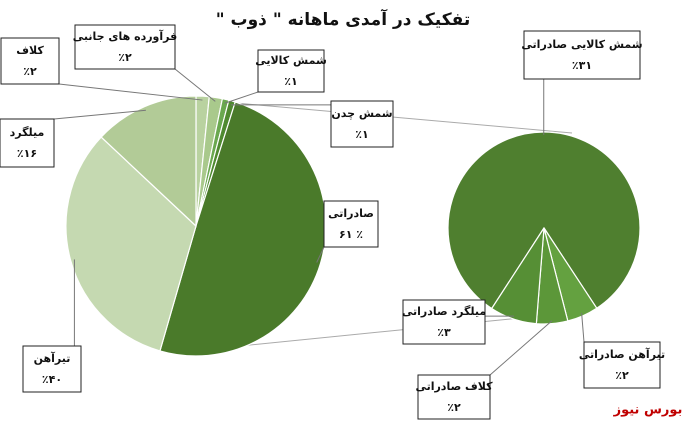 This screenshot has height=430, width=686. What do you see at coordinates (404, 118) in the screenshot?
I see `connector` at bounding box center [404, 118].